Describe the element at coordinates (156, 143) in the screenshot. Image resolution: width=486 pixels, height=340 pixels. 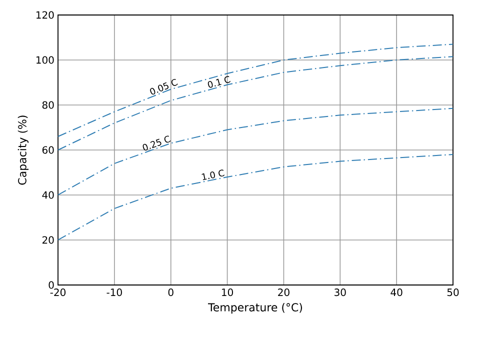
I see `text: 0.25 C` at that location.